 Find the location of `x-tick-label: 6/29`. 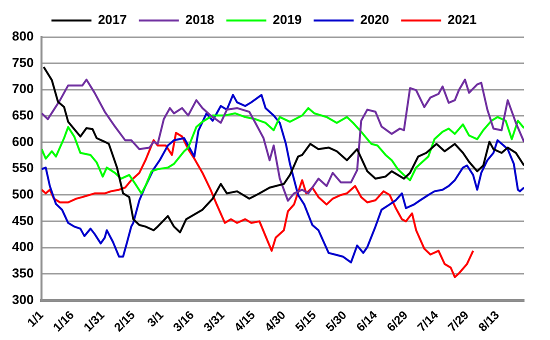

x-tick-label: 6/29 is located at coordinates (397, 321).